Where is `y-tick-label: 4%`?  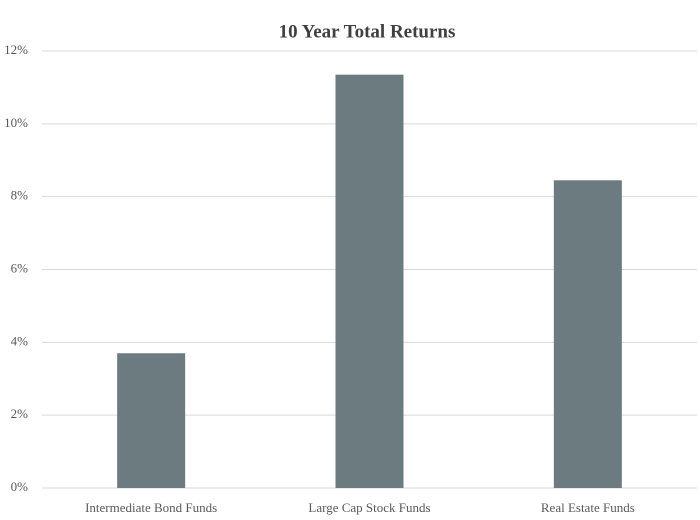 y-tick-label: 4% is located at coordinates (20, 340).